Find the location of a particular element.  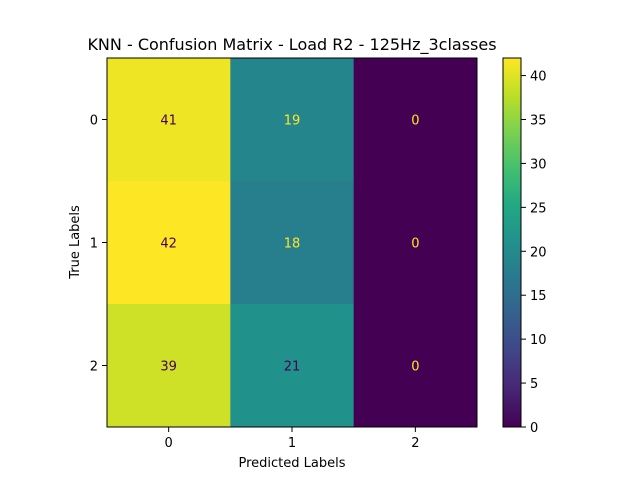

cell-value-label: 42 is located at coordinates (168, 244).